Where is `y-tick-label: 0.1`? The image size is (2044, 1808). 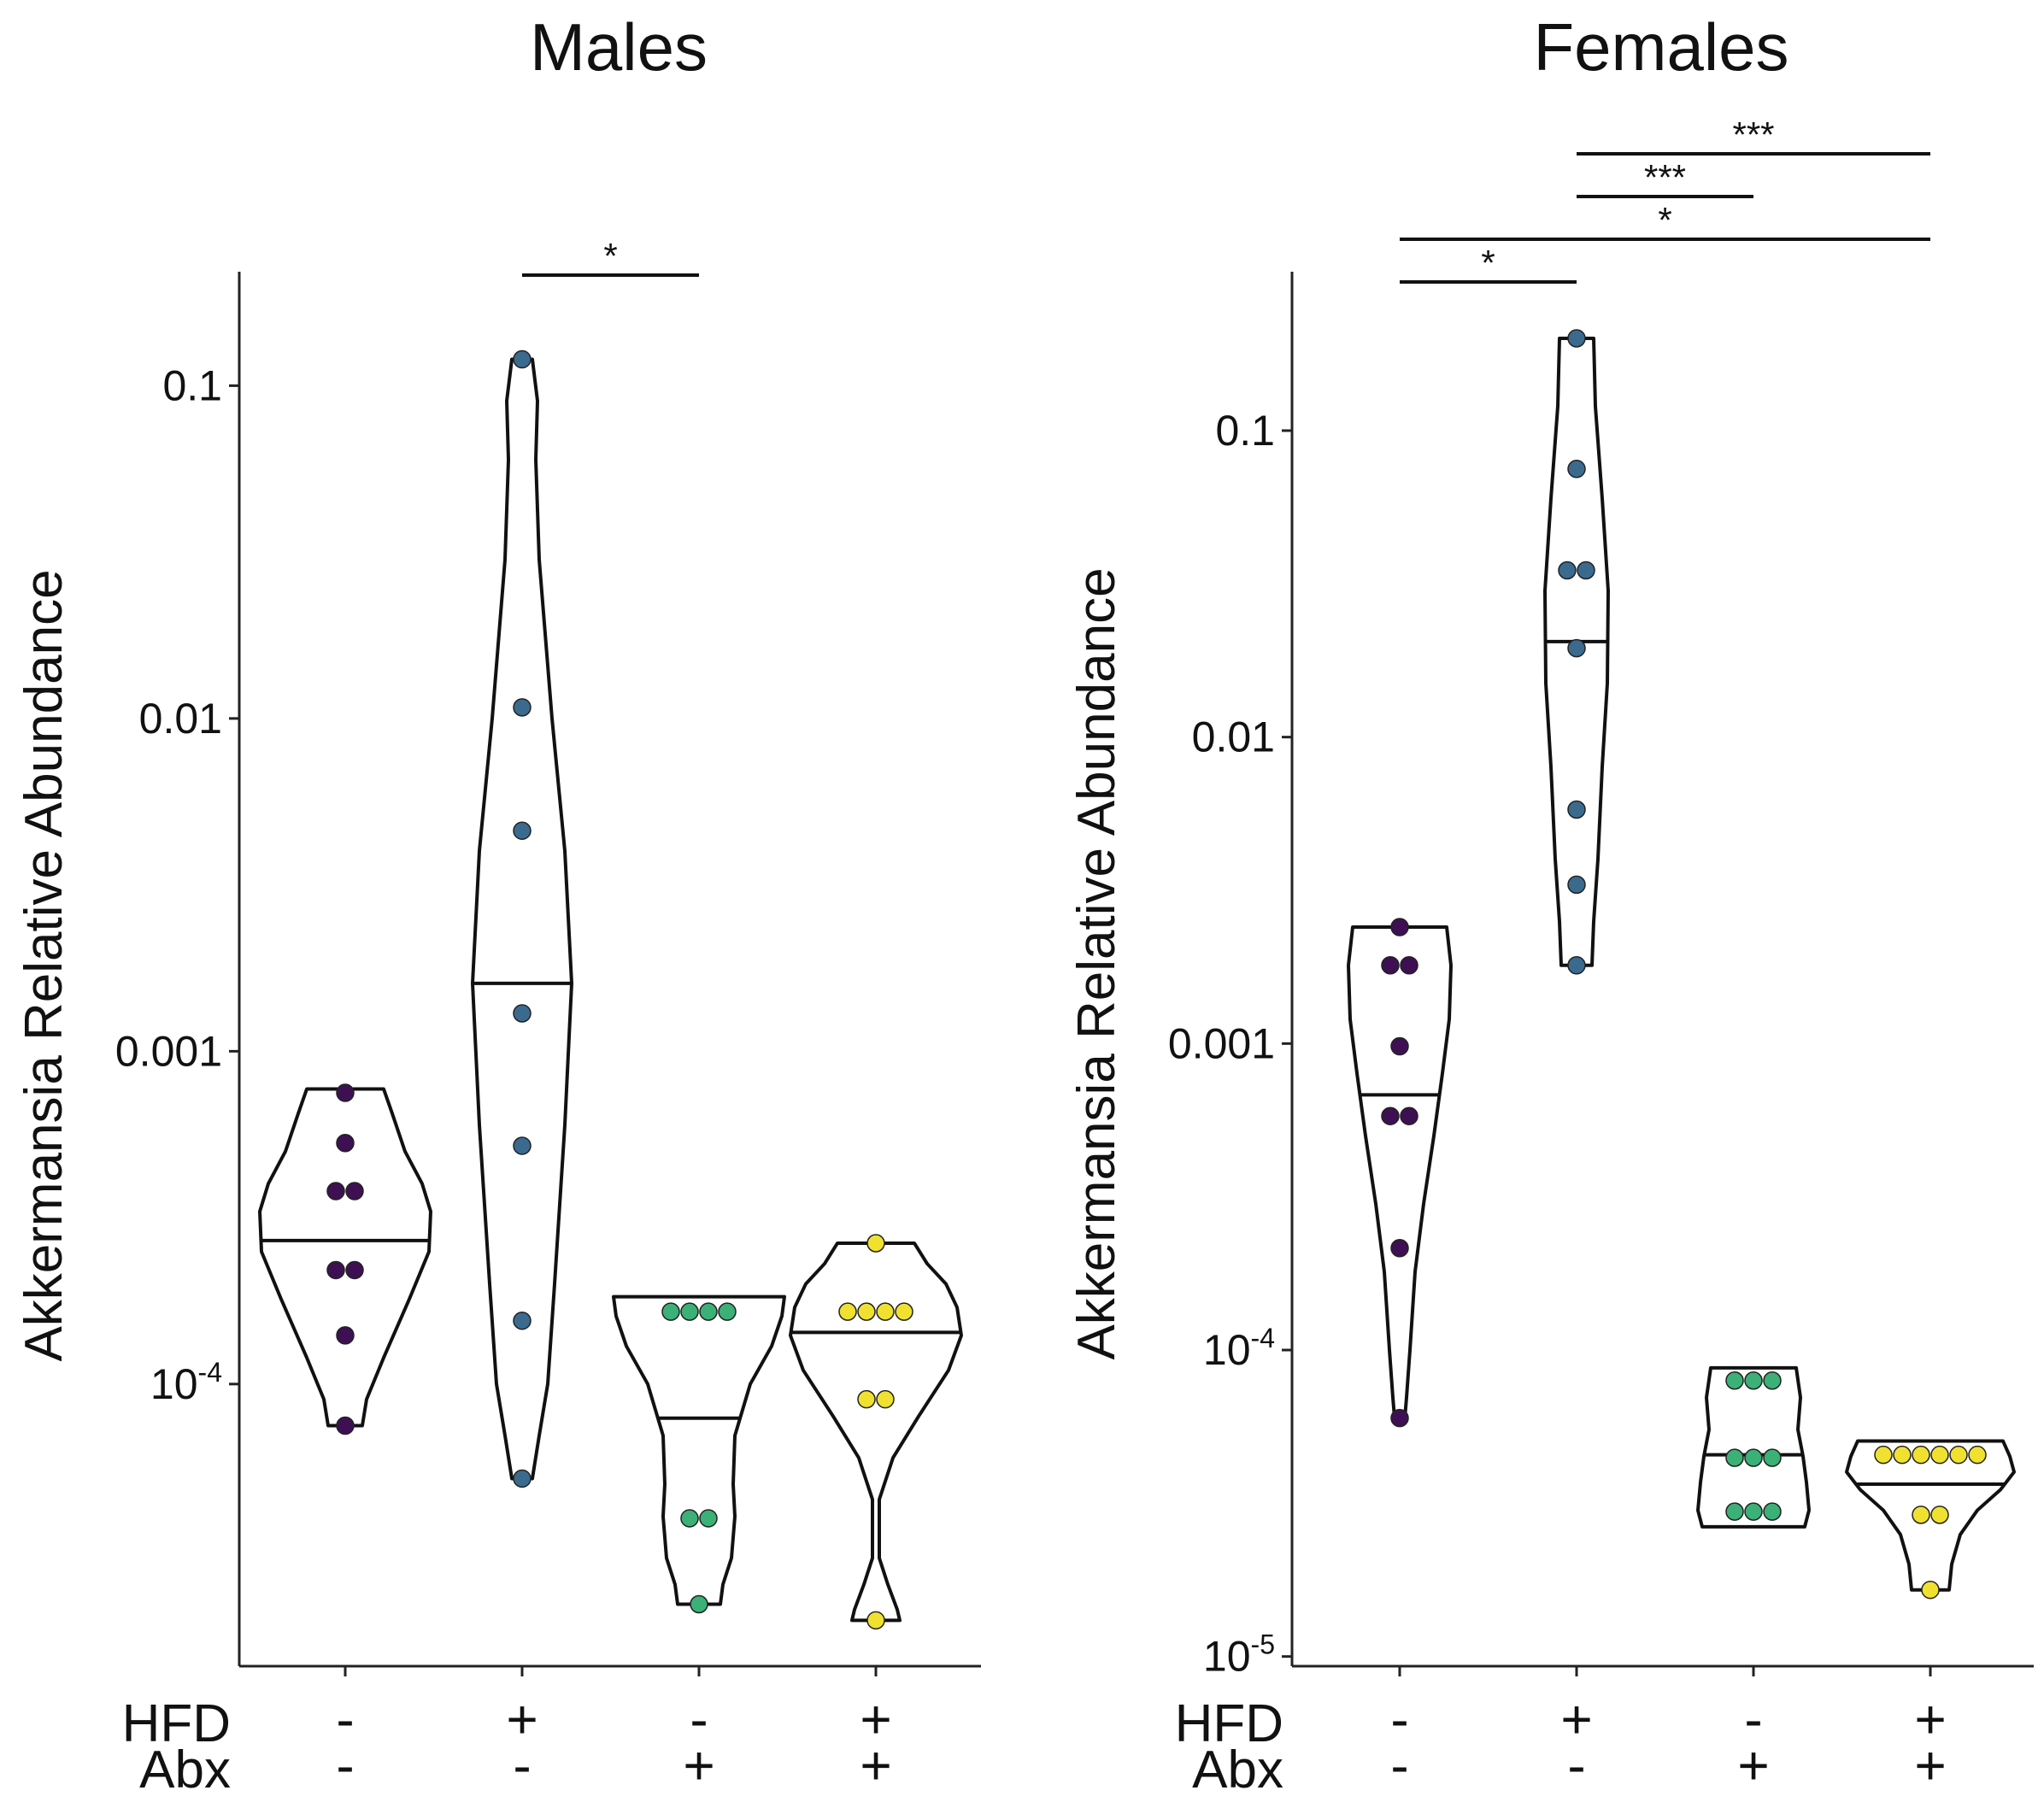
y-tick-label: 0.1 is located at coordinates (1245, 431).